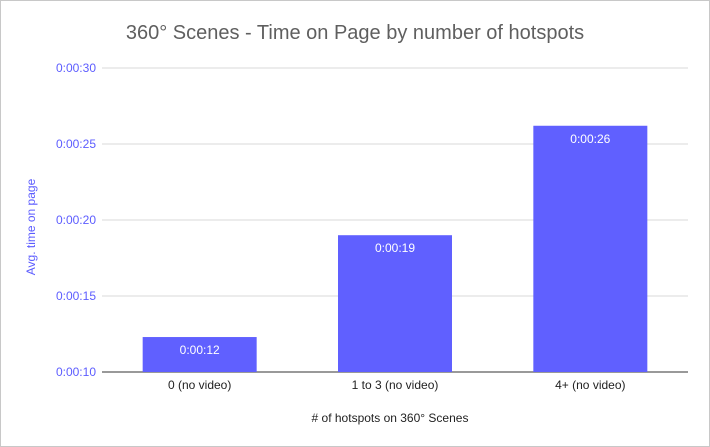  Describe the element at coordinates (76, 296) in the screenshot. I see `y-tick-label: 0:00:15` at that location.